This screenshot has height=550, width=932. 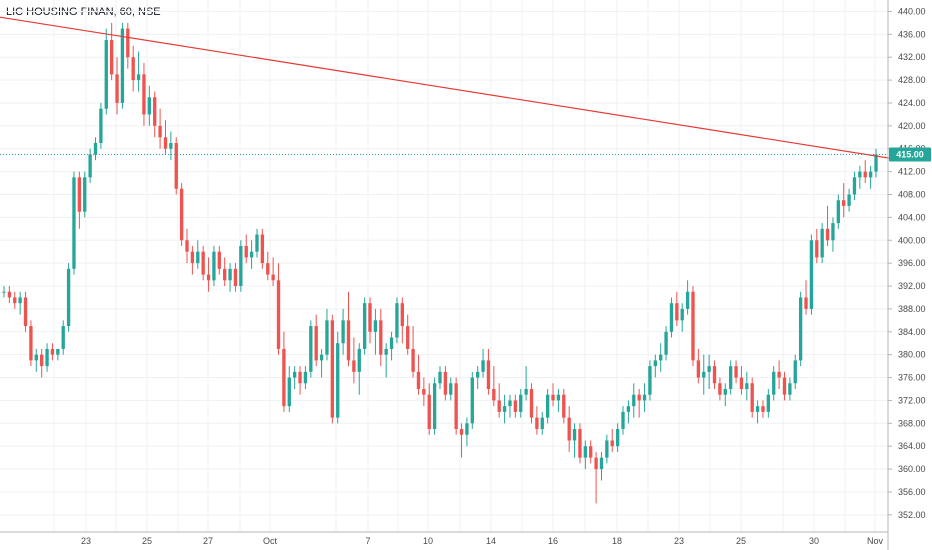 What do you see at coordinates (83, 12) in the screenshot?
I see `chart-title: LIC HOUSING FINAN, 60, NSE` at bounding box center [83, 12].